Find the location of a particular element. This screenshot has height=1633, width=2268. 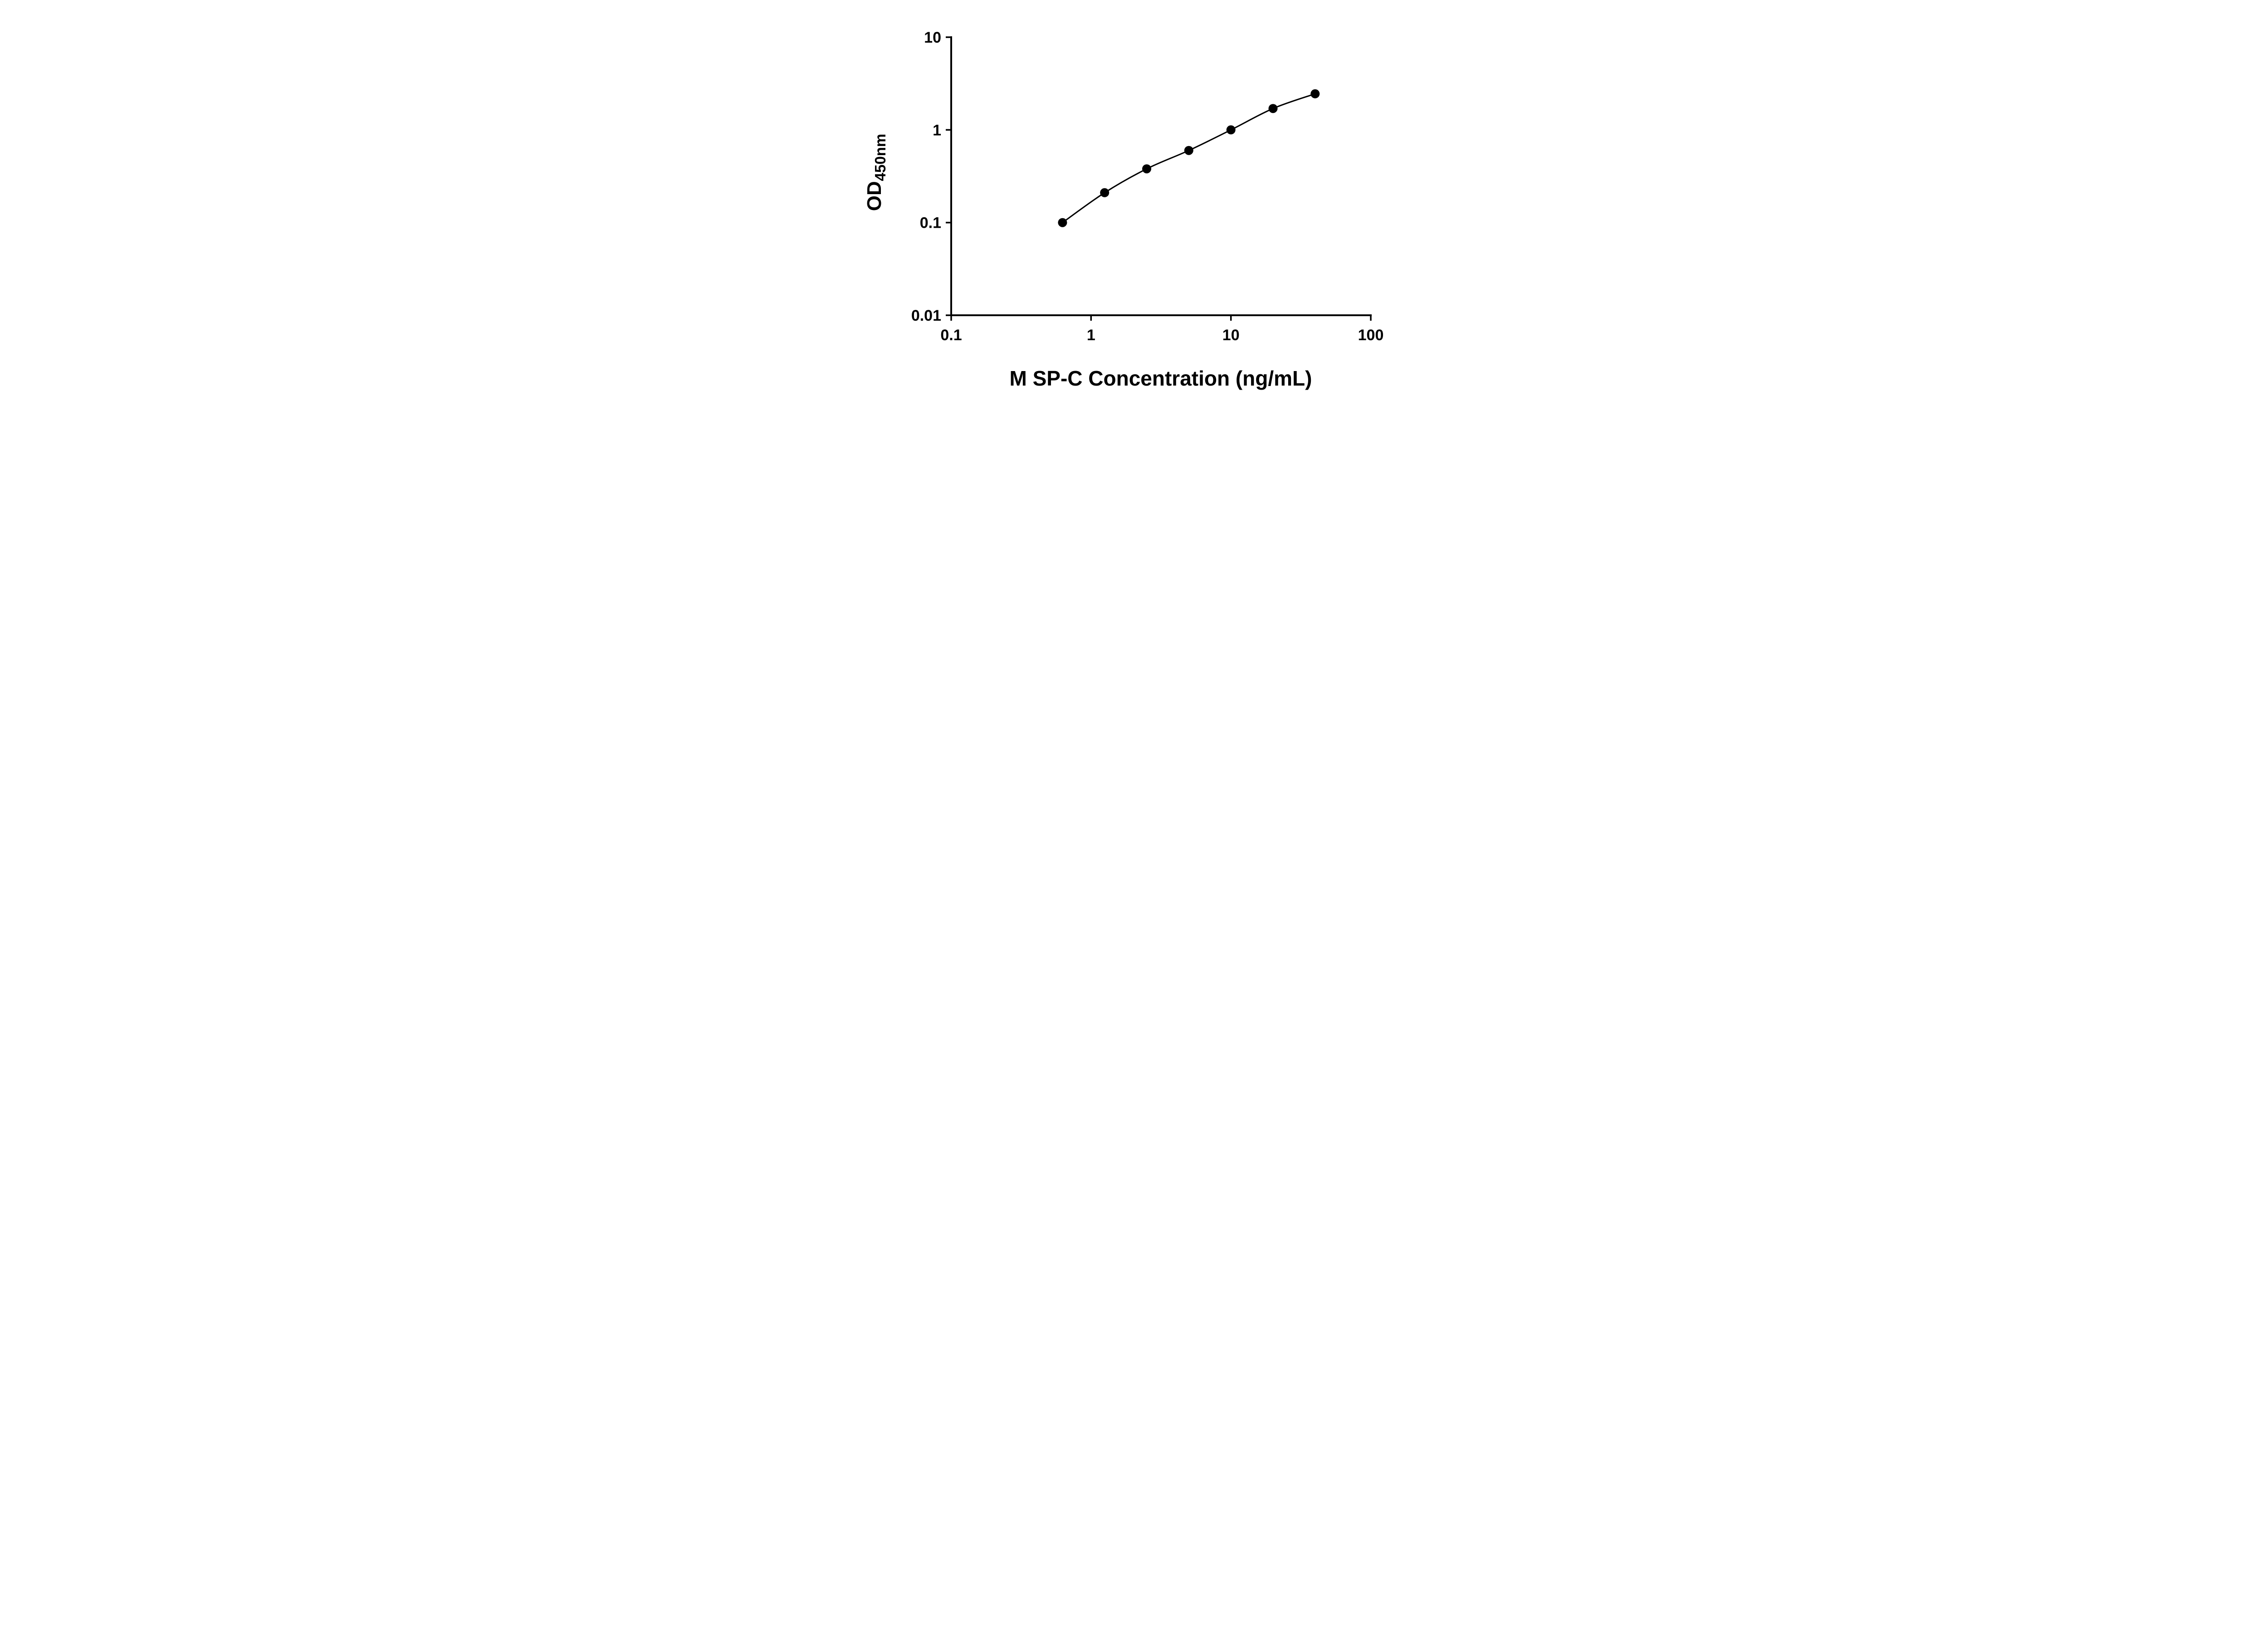

plot-area: 0.1 1 10 100 0.01 0.1 1 10 is located at coordinates (1148, 186).